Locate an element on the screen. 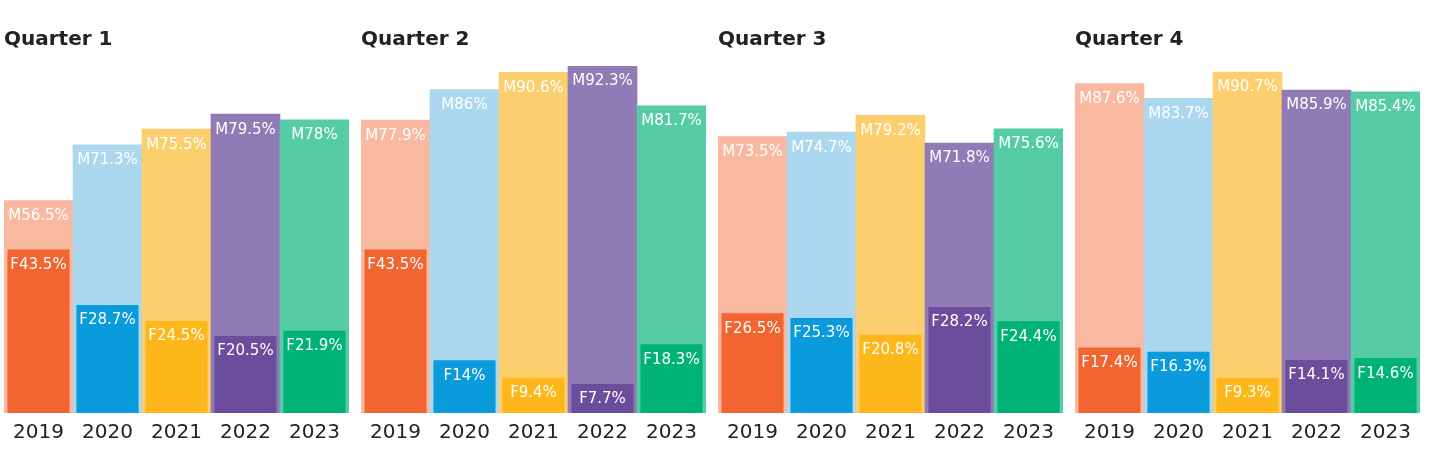  data-label: F21.9% is located at coordinates (314, 345).